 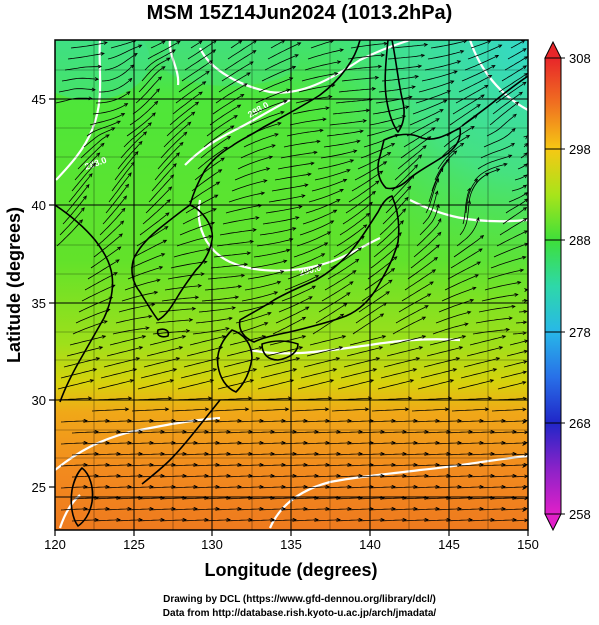 What do you see at coordinates (494, 101) in the screenshot?
I see `kuril-islands` at bounding box center [494, 101].